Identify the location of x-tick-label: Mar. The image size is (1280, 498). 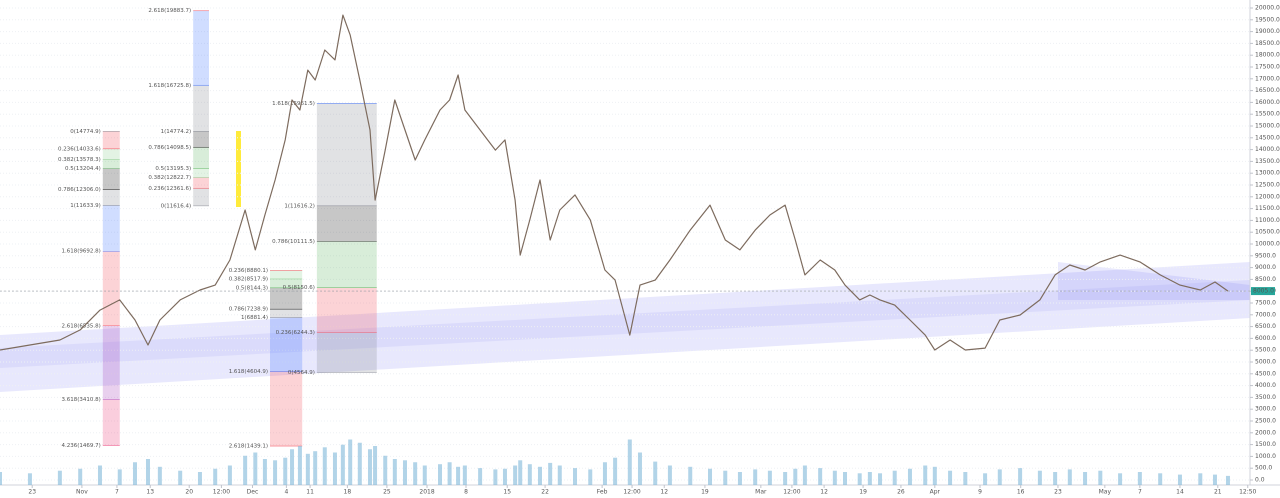
(761, 492).